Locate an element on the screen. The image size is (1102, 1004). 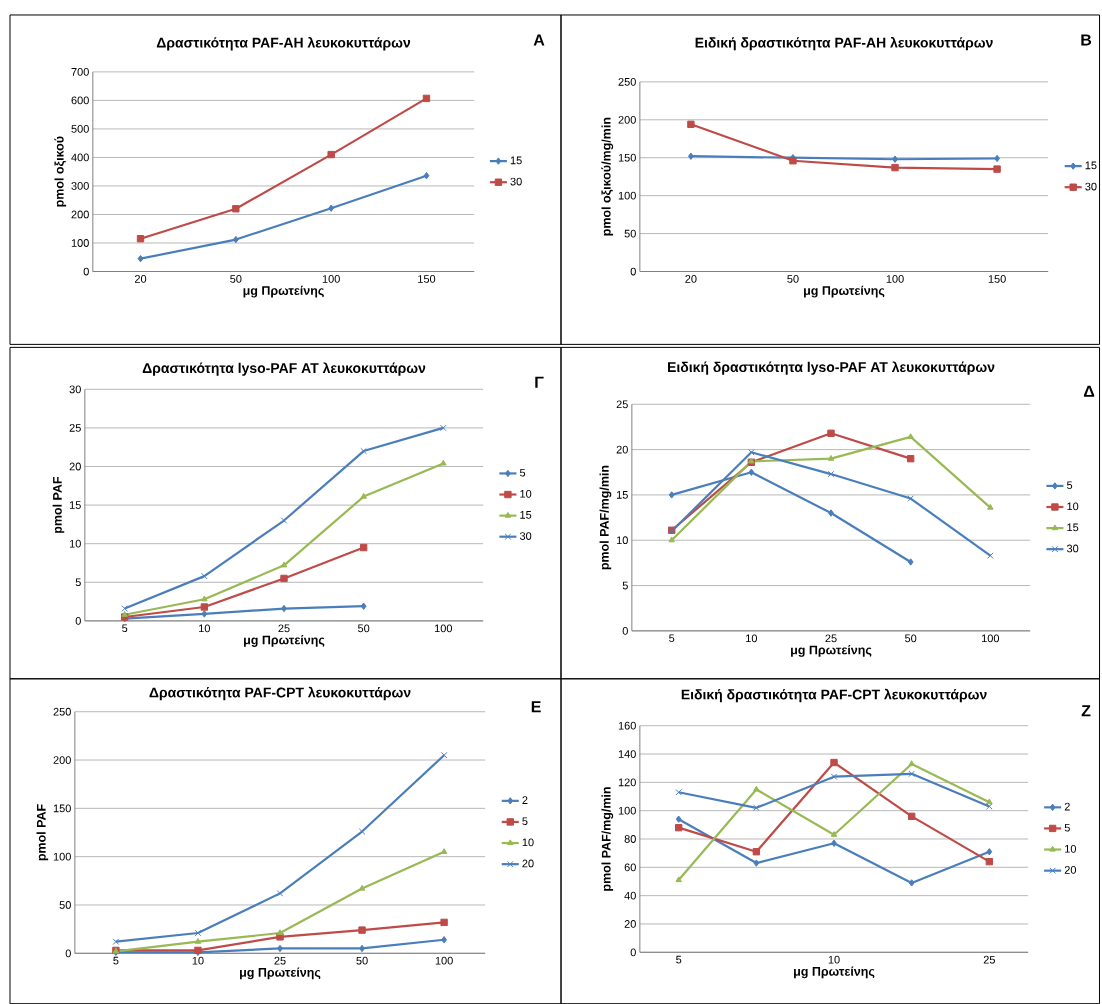
chart-title: Δραστικότητα PAF-AH λευκοκυττάρων is located at coordinates (283, 43).